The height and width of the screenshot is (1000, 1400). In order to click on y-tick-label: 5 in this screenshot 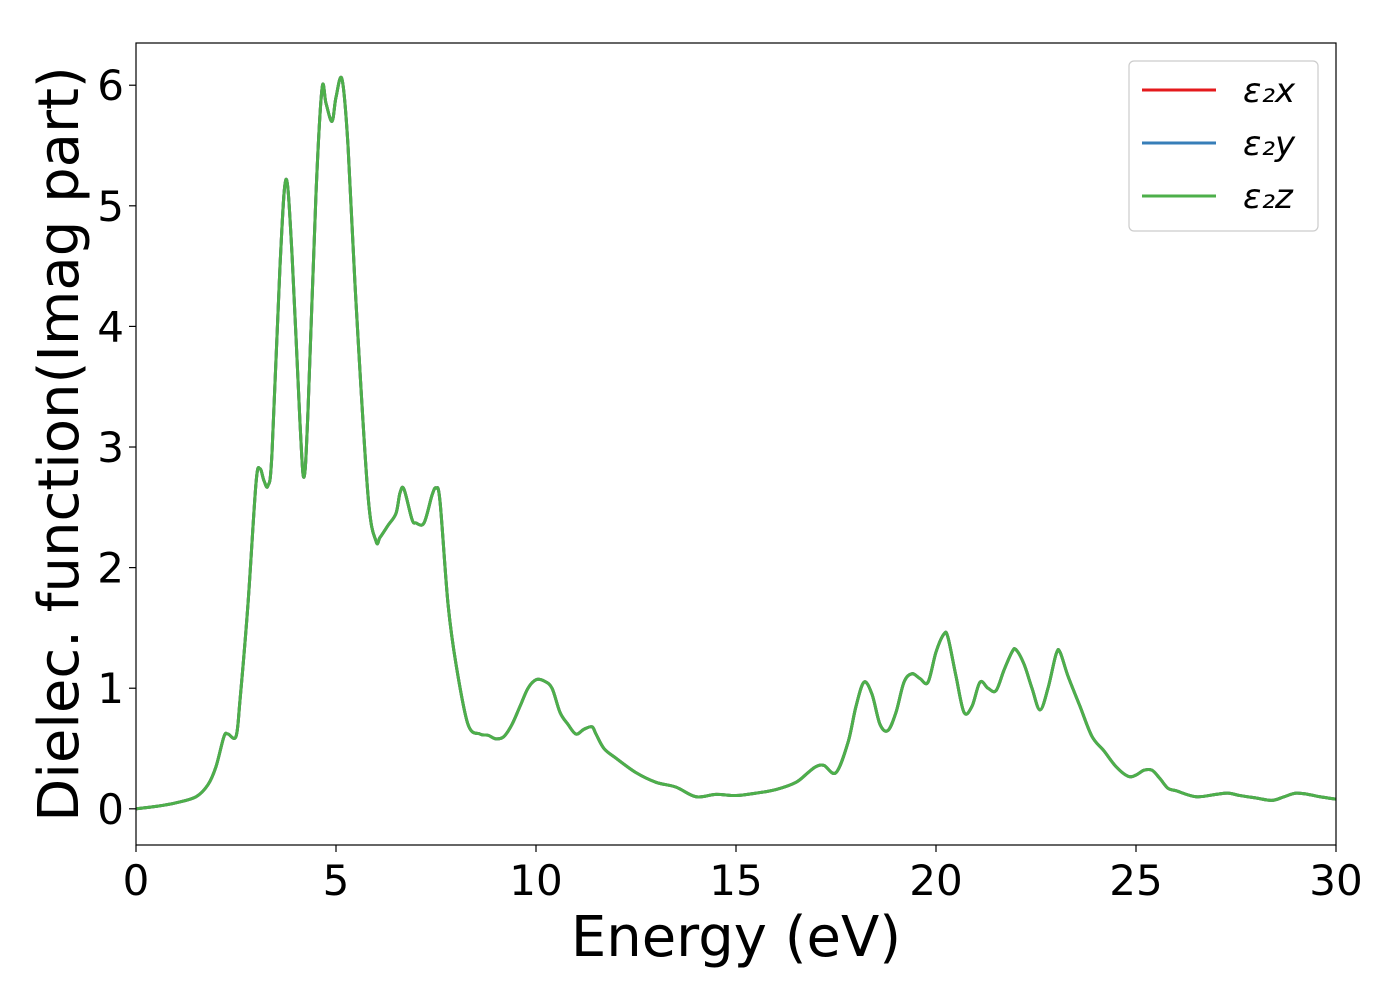, I will do `click(110, 206)`.